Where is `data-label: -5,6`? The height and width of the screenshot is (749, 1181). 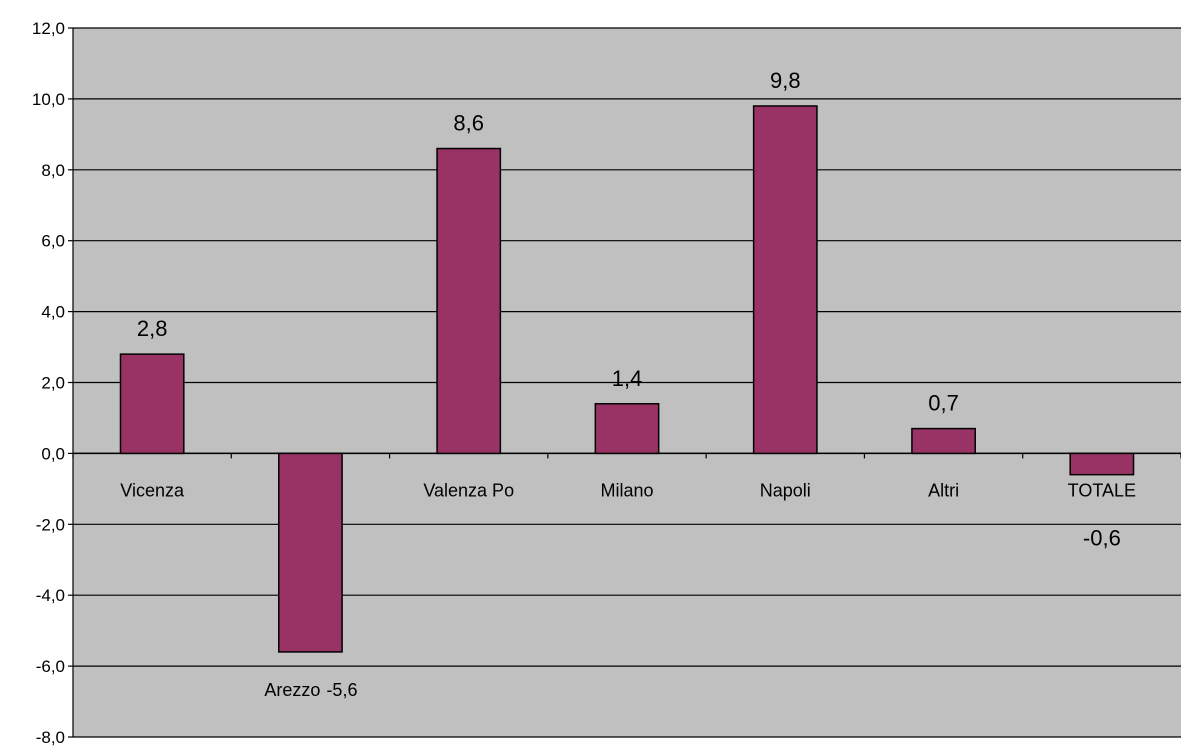 data-label: -5,6 is located at coordinates (341, 690).